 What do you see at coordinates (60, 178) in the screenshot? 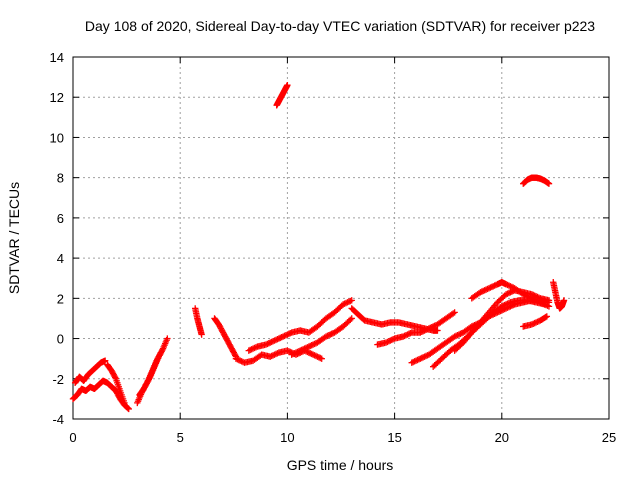
I see `y-tick-label: 8` at bounding box center [60, 178].